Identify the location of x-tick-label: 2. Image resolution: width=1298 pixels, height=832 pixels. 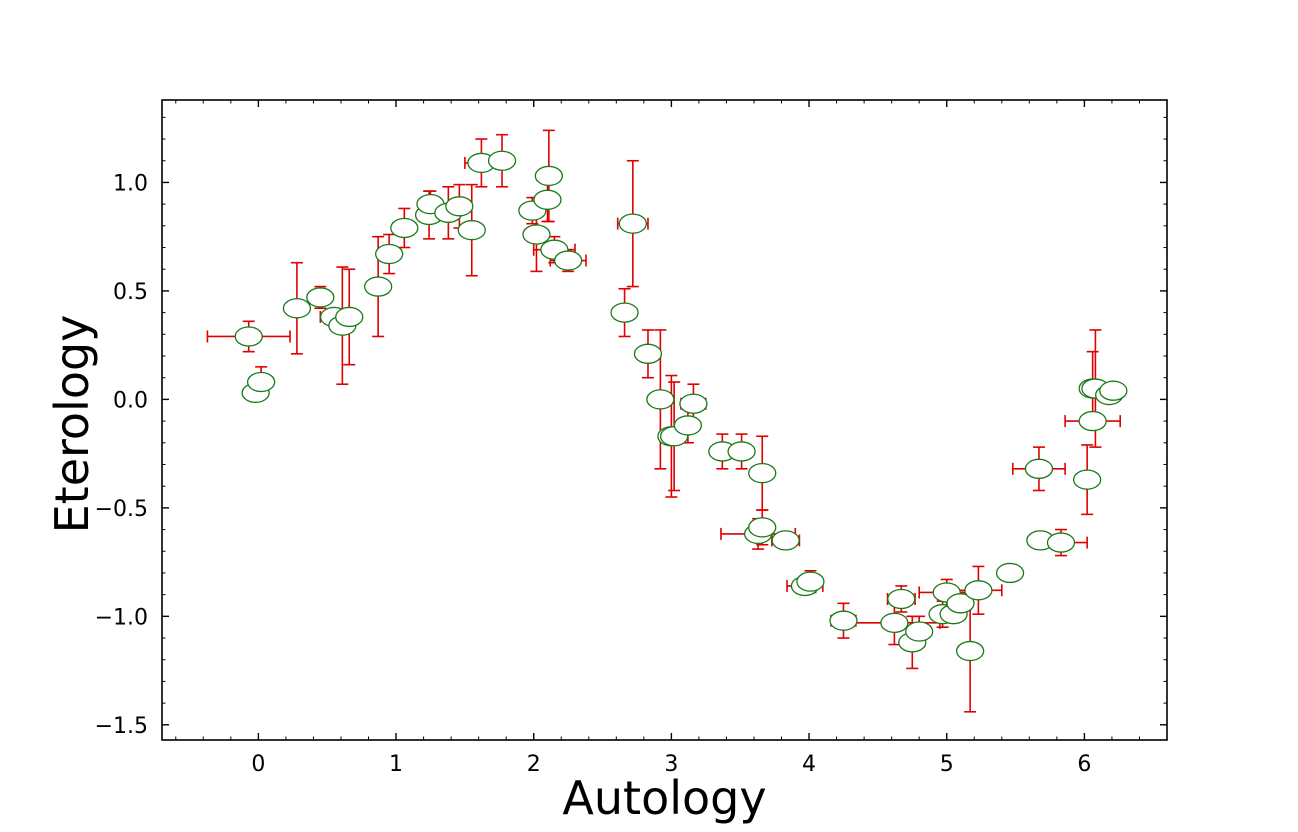
(534, 764).